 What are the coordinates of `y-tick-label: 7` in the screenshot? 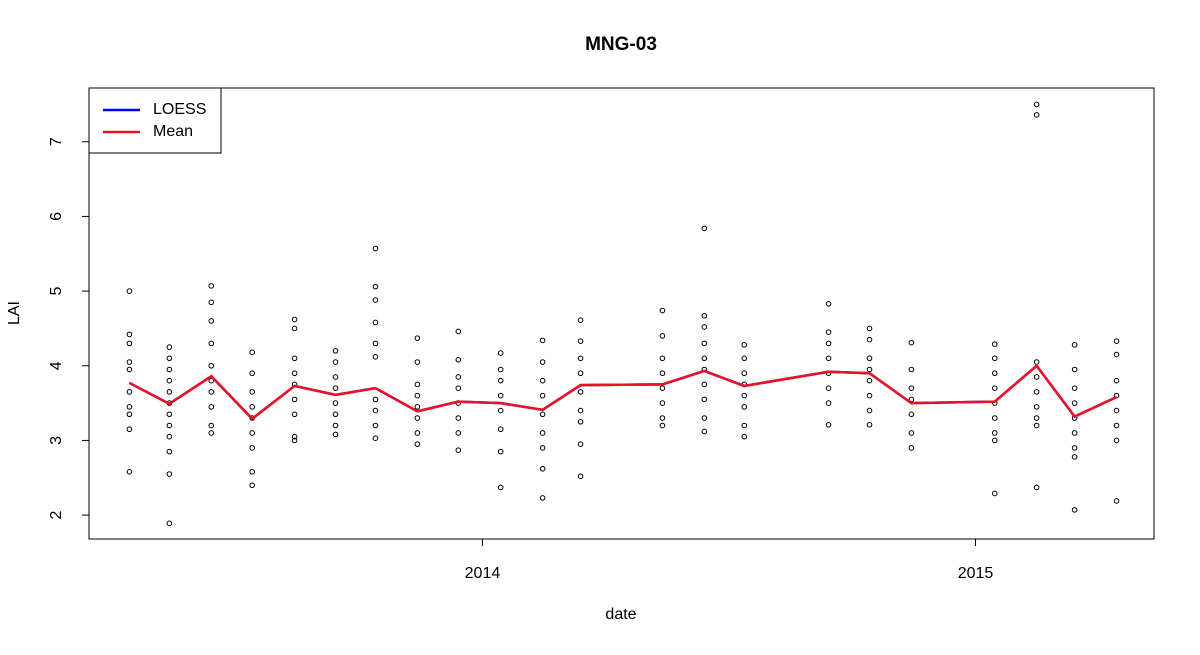 It's located at (56, 141).